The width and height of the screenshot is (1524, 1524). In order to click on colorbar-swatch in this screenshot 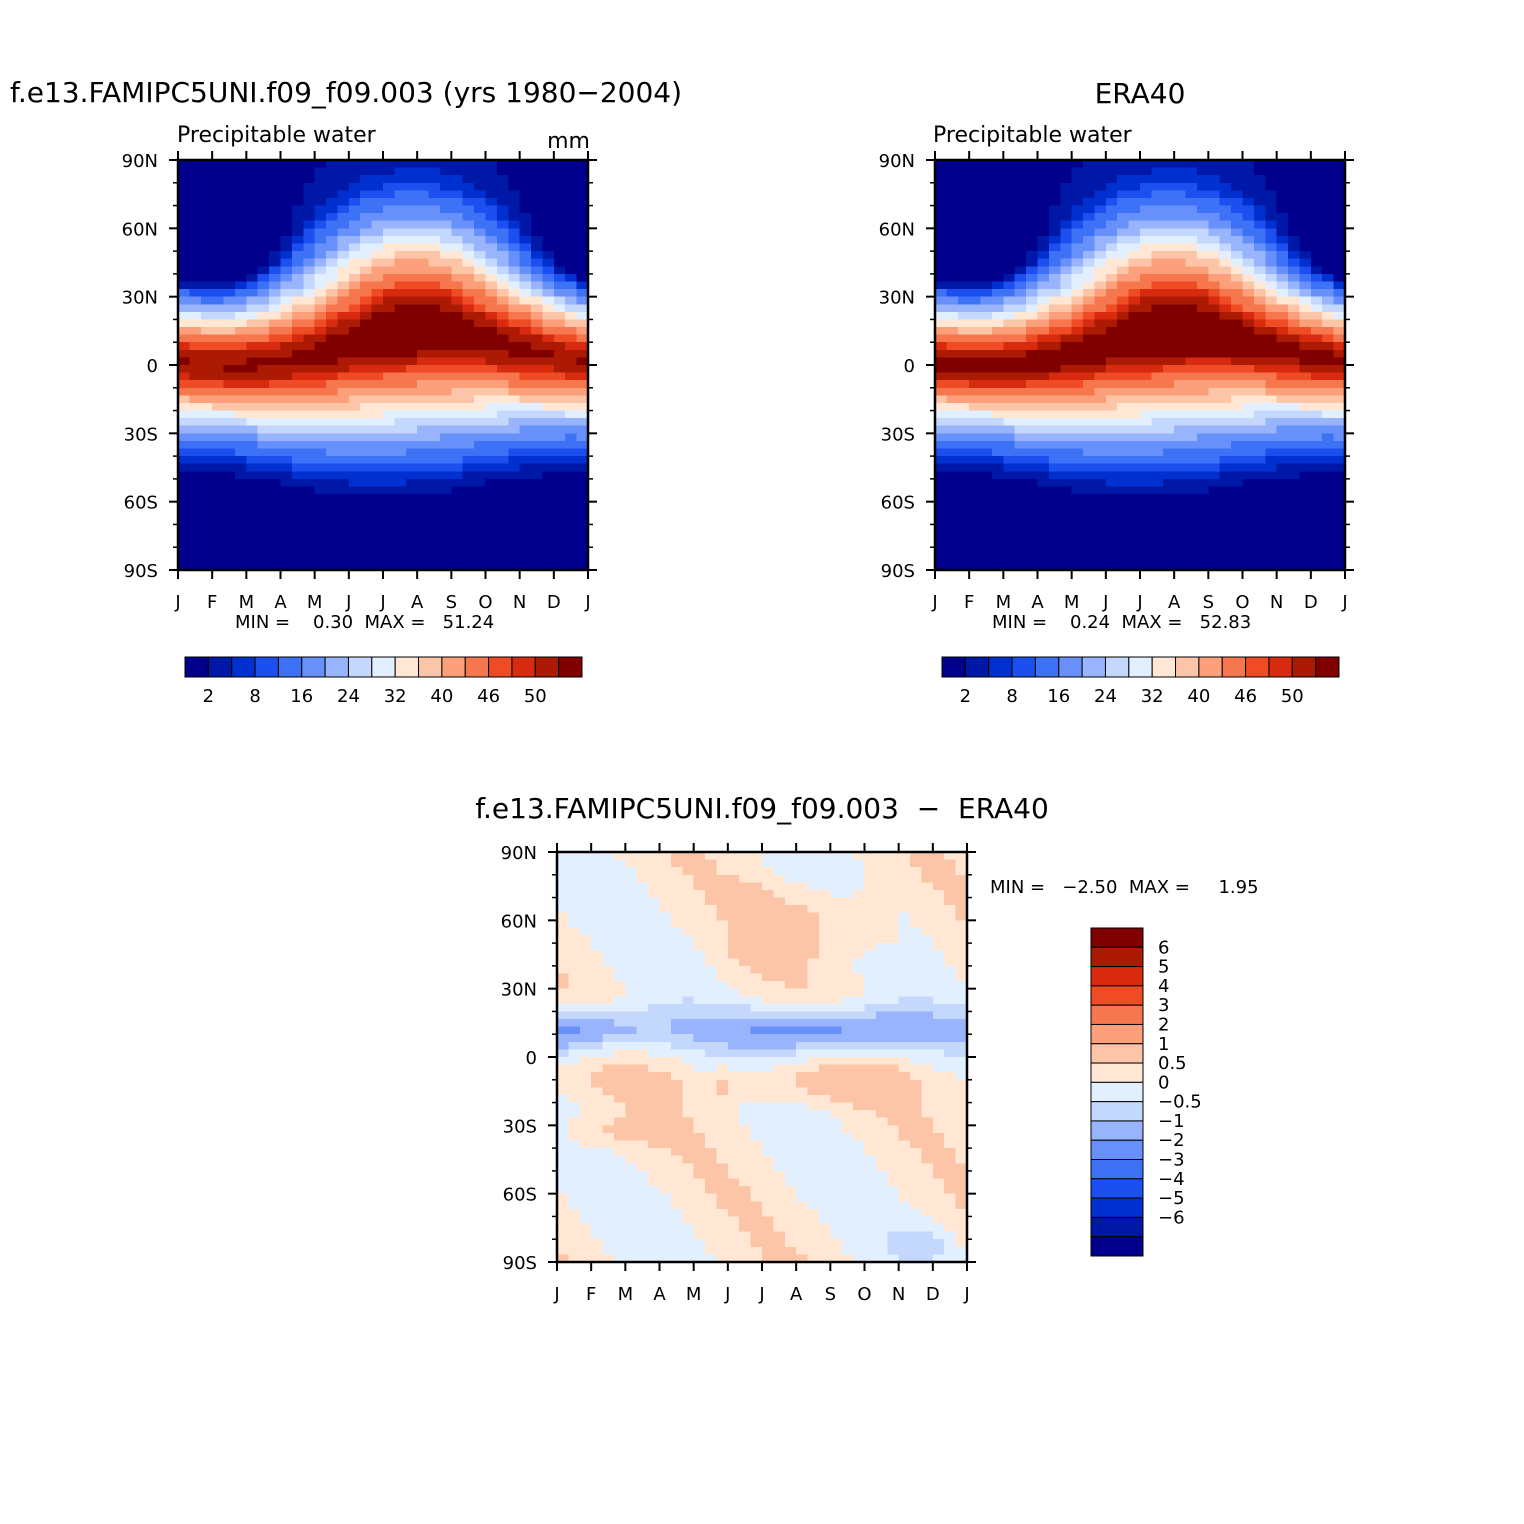, I will do `click(360, 667)`.